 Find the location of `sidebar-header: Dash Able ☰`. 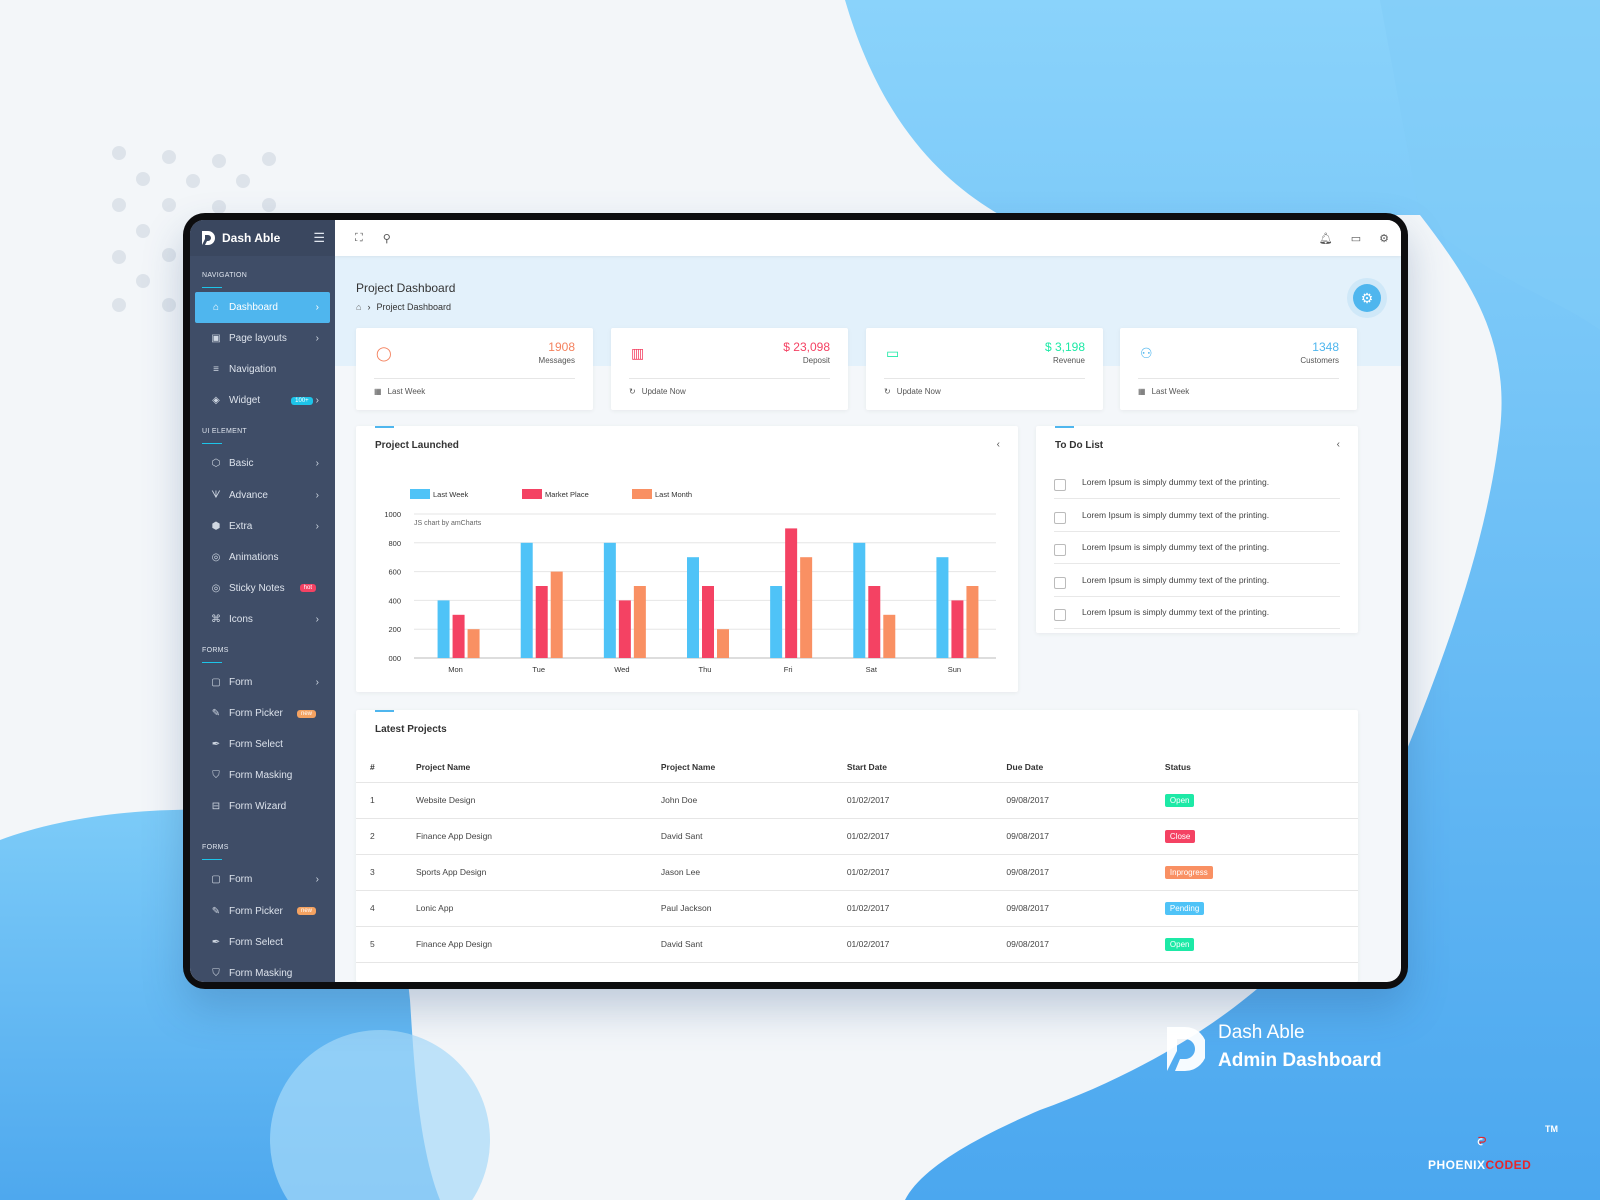

sidebar-header: Dash Able ☰ is located at coordinates (262, 238).